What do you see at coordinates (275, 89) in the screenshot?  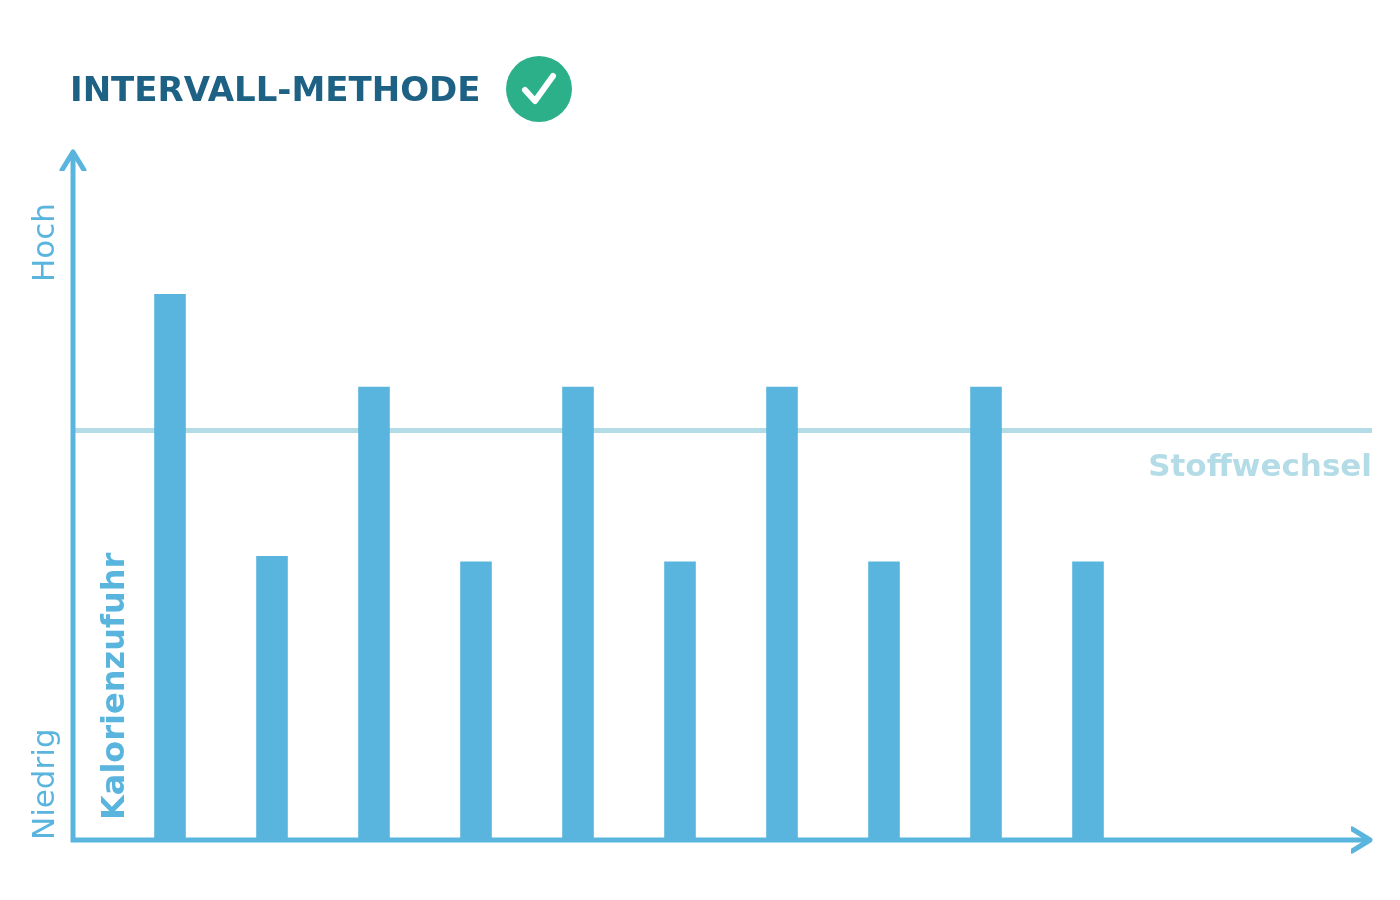 I see `chart-title: INTERVALL-METHODE` at bounding box center [275, 89].